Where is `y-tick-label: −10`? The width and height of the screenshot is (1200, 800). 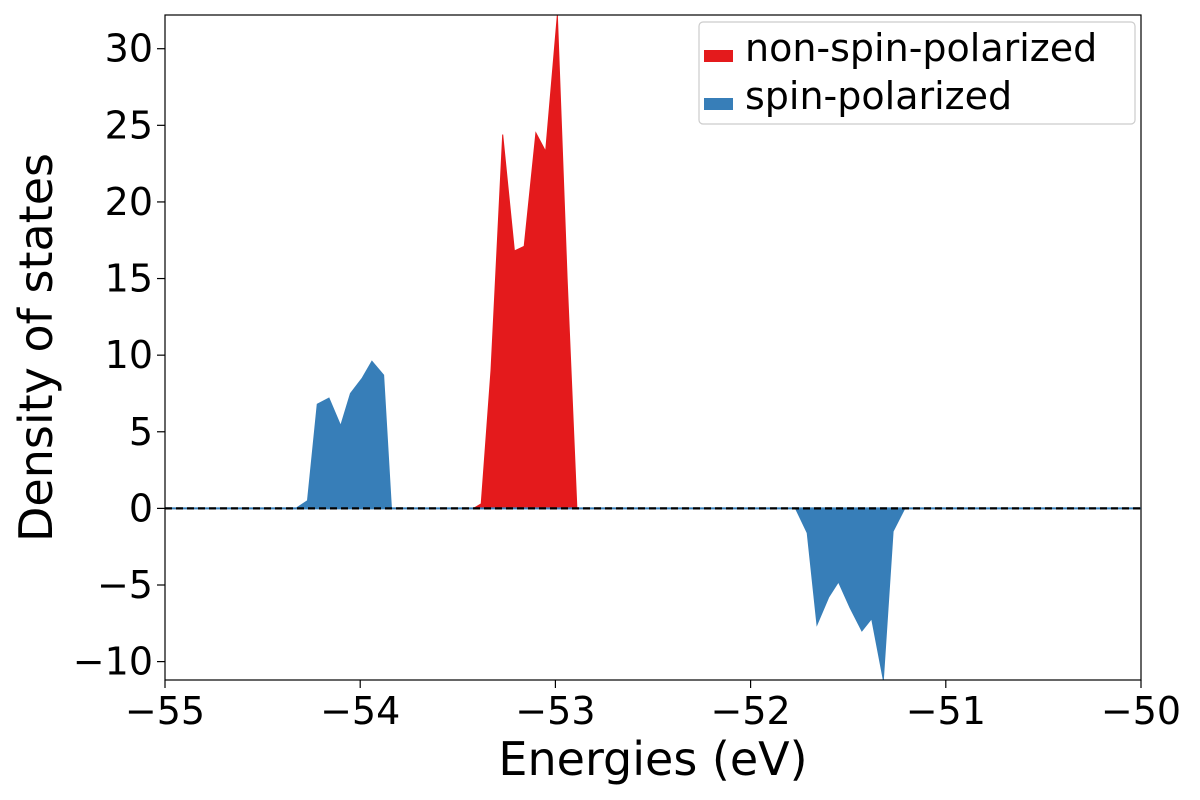
y-tick-label: −10 is located at coordinates (113, 662).